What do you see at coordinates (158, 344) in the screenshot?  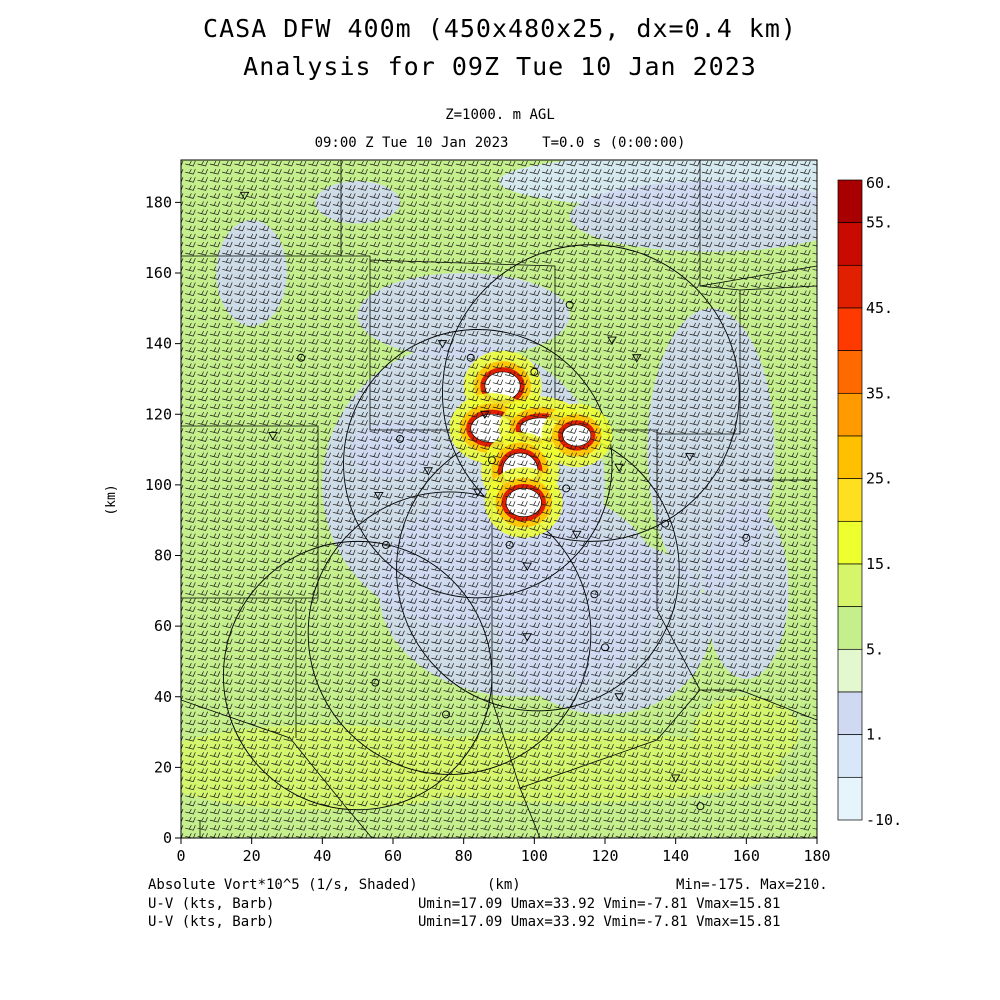 I see `y-tick-label: 140` at bounding box center [158, 344].